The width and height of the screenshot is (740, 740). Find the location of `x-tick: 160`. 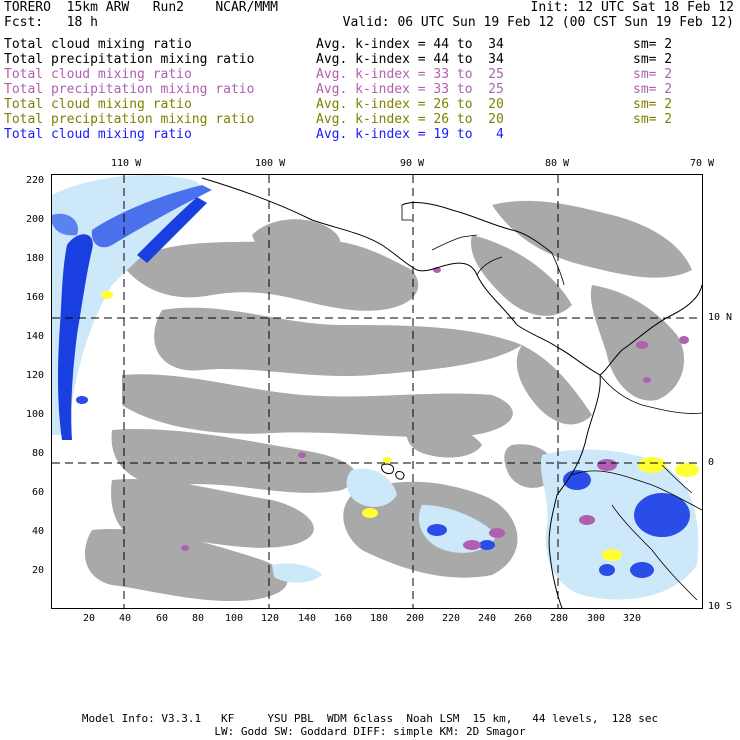

x-tick: 160 is located at coordinates (343, 618).